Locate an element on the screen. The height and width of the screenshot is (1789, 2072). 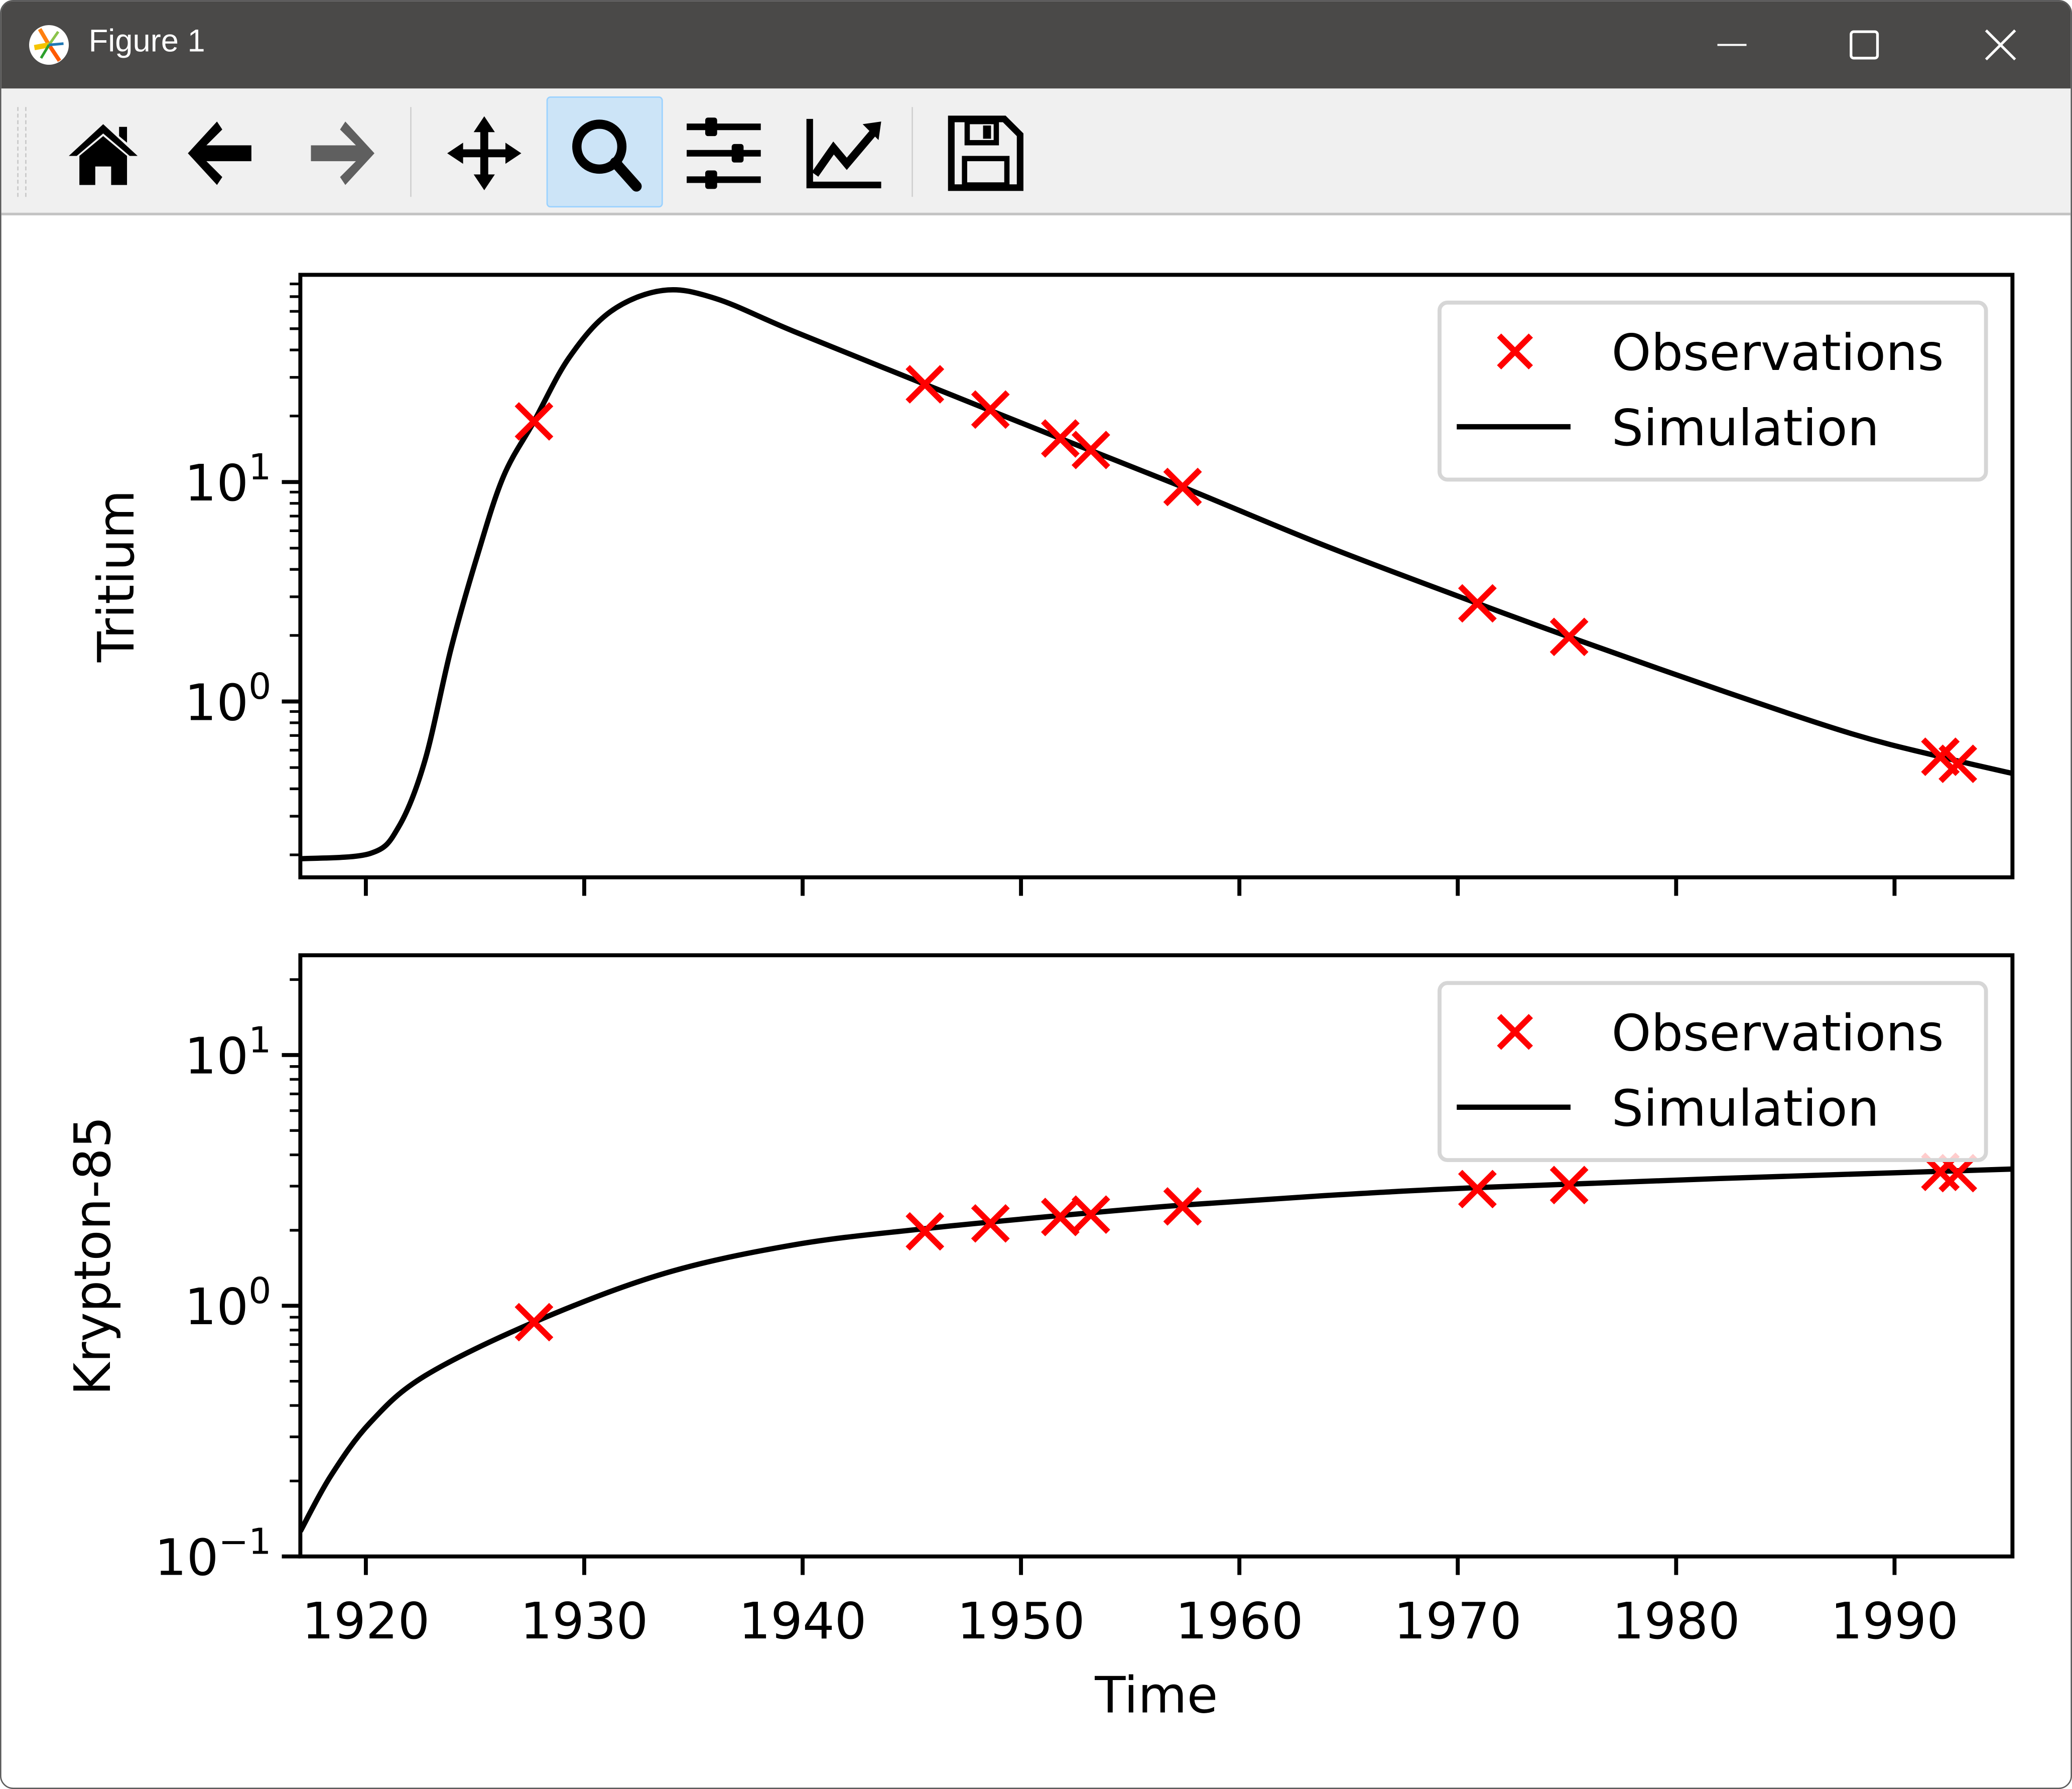
save-button is located at coordinates (985, 151).